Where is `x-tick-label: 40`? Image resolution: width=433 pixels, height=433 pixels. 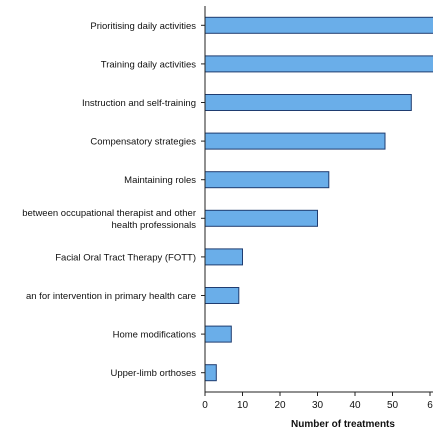 x-tick-label: 40 is located at coordinates (355, 405).